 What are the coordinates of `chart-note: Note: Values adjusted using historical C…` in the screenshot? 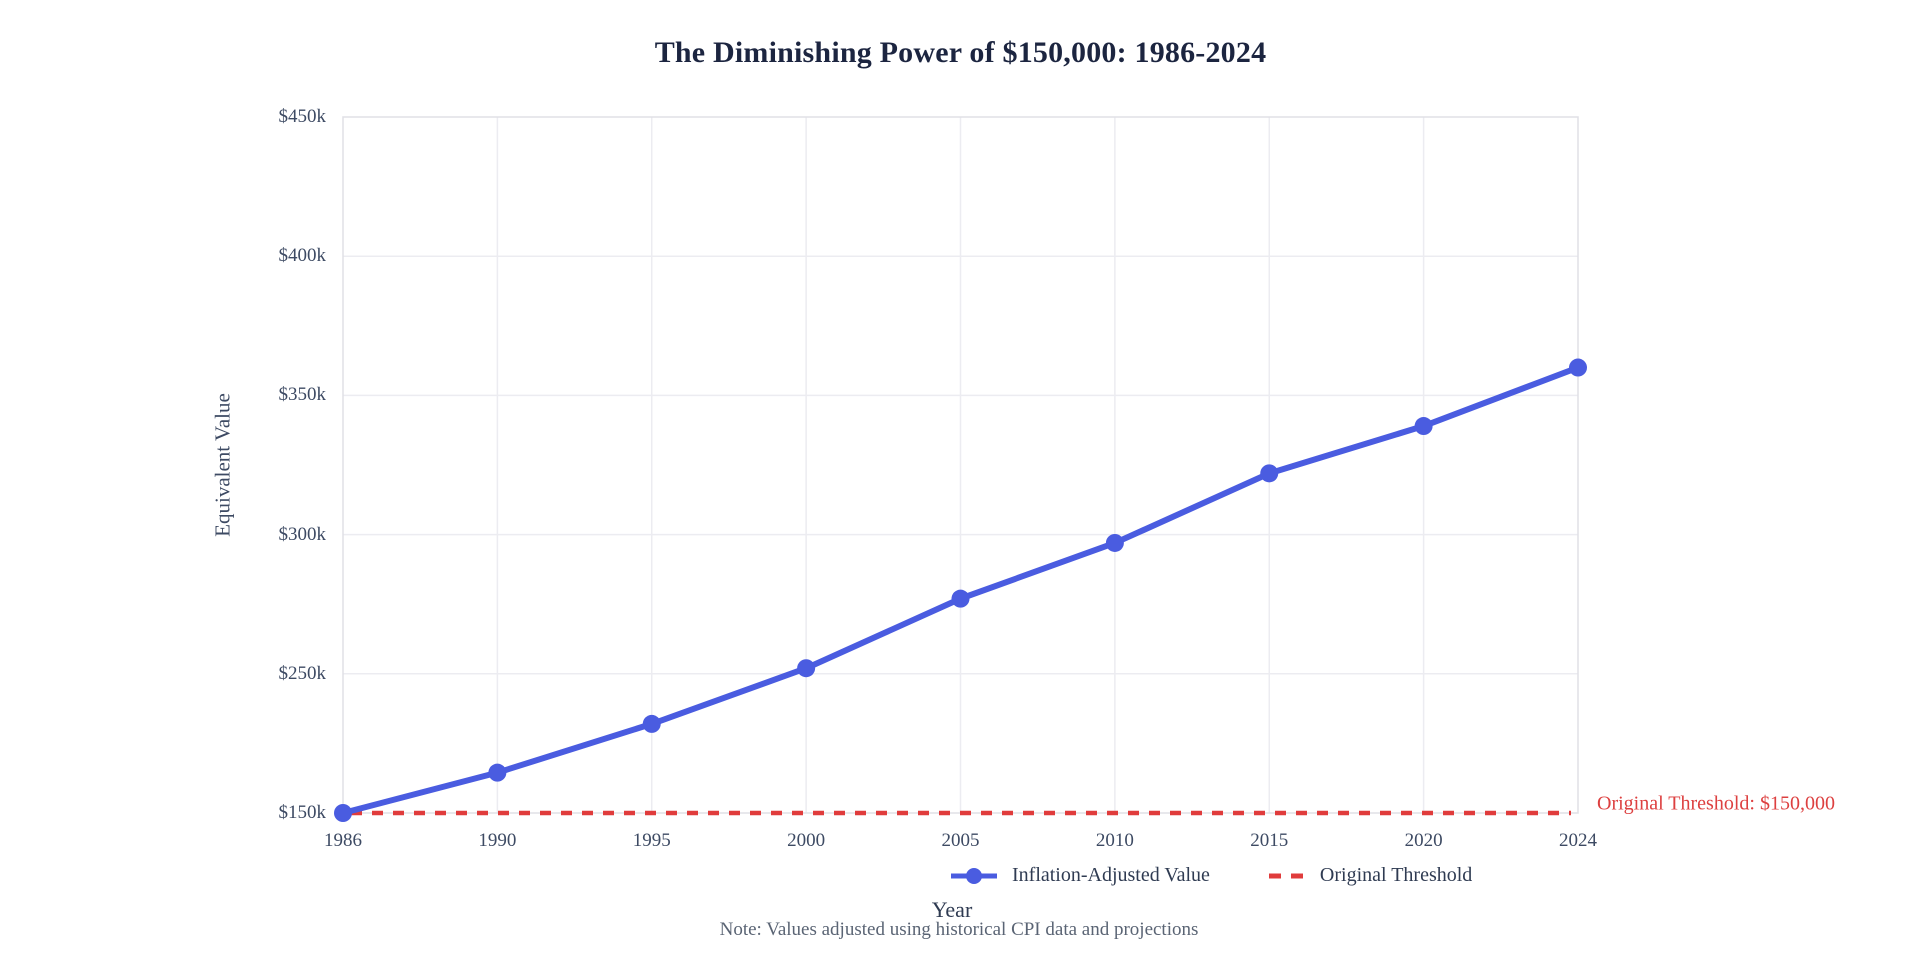 It's located at (959, 929).